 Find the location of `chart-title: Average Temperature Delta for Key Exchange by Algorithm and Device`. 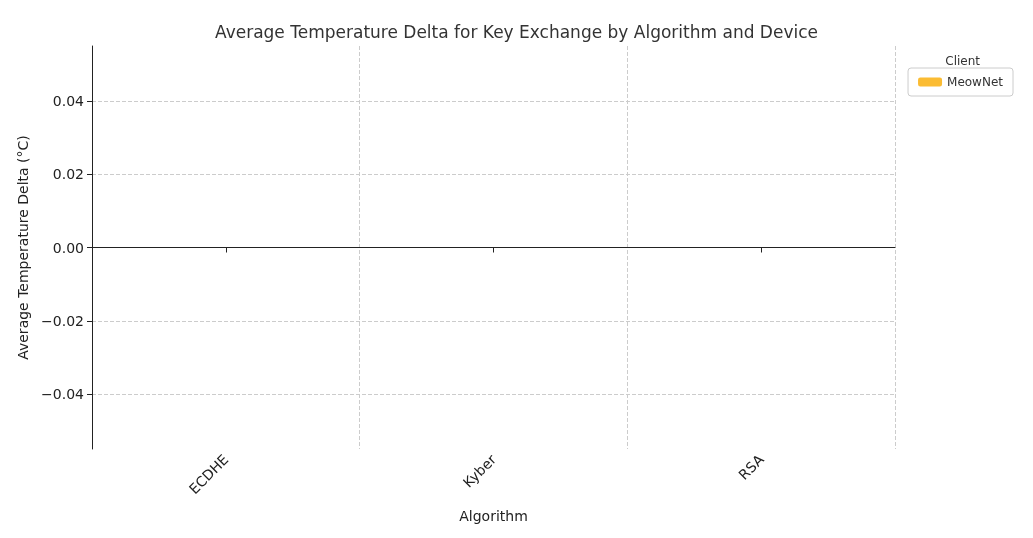

chart-title: Average Temperature Delta for Key Exchange by Algorithm and Device is located at coordinates (516, 31).